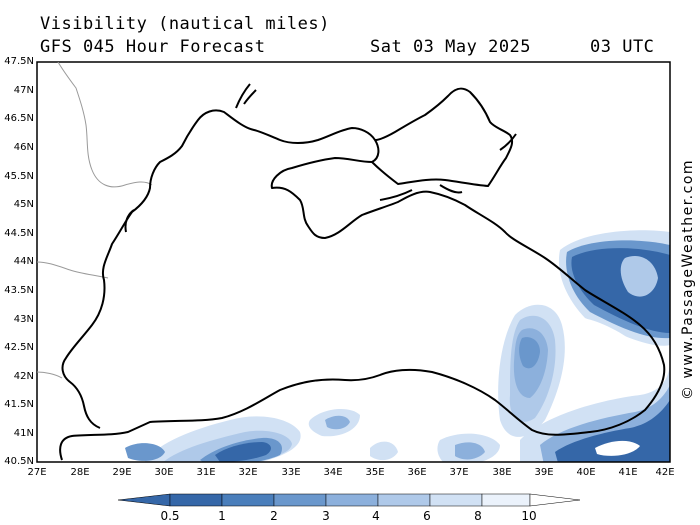  I want to click on lat-label: 40.5N, so click(19, 461).